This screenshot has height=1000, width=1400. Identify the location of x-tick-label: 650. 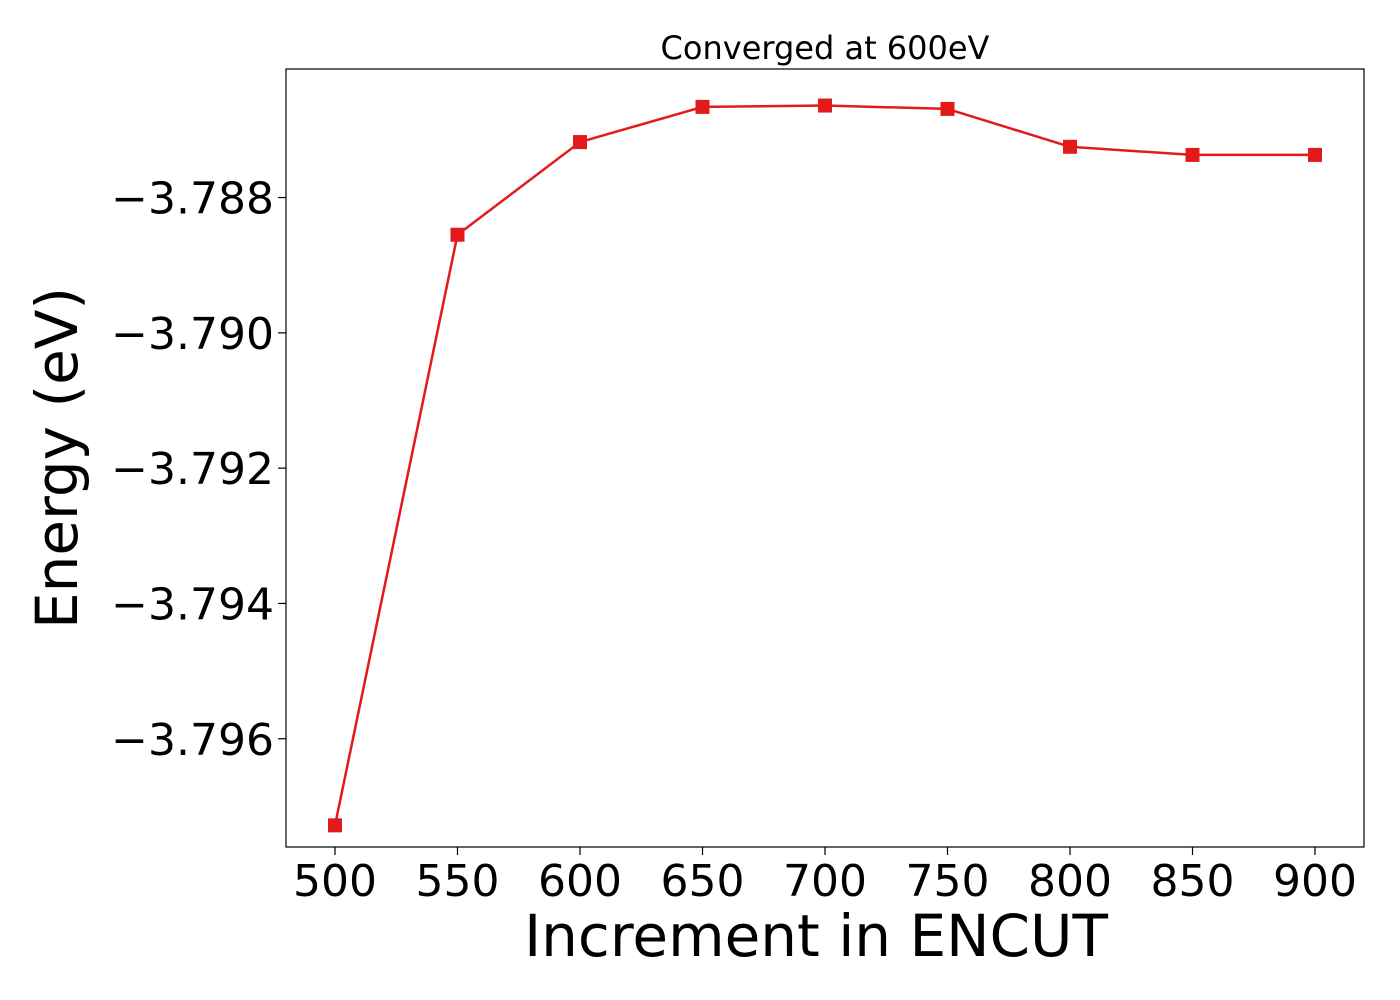
(703, 881).